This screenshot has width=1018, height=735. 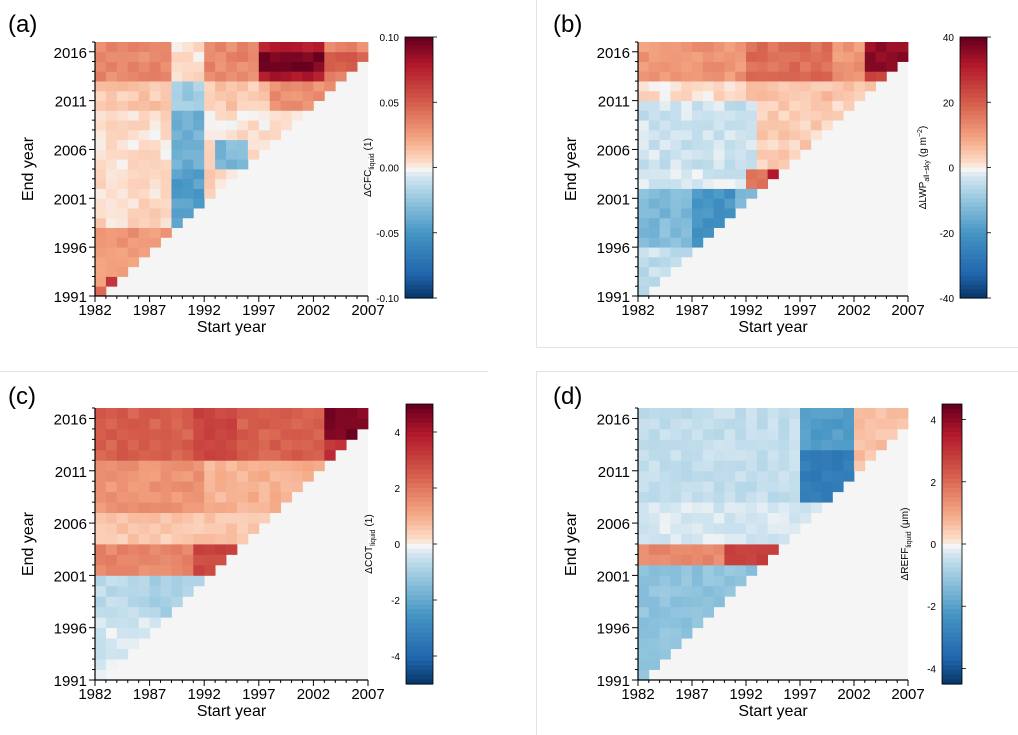 I want to click on y-tick-label: 2001, so click(x=613, y=576).